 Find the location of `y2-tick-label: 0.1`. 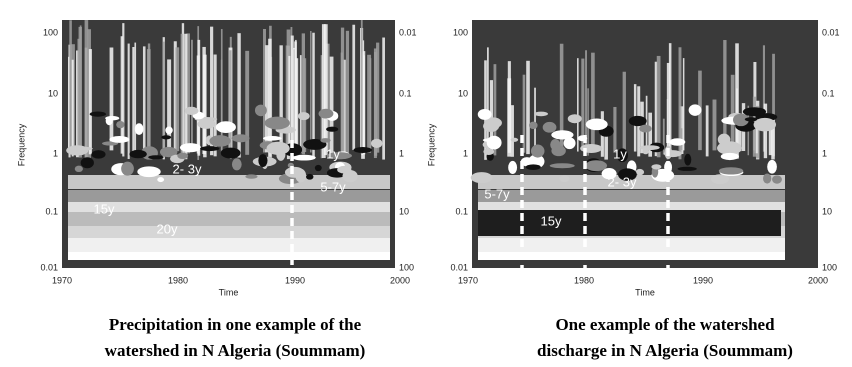

y2-tick-label: 0.1 is located at coordinates (828, 93).